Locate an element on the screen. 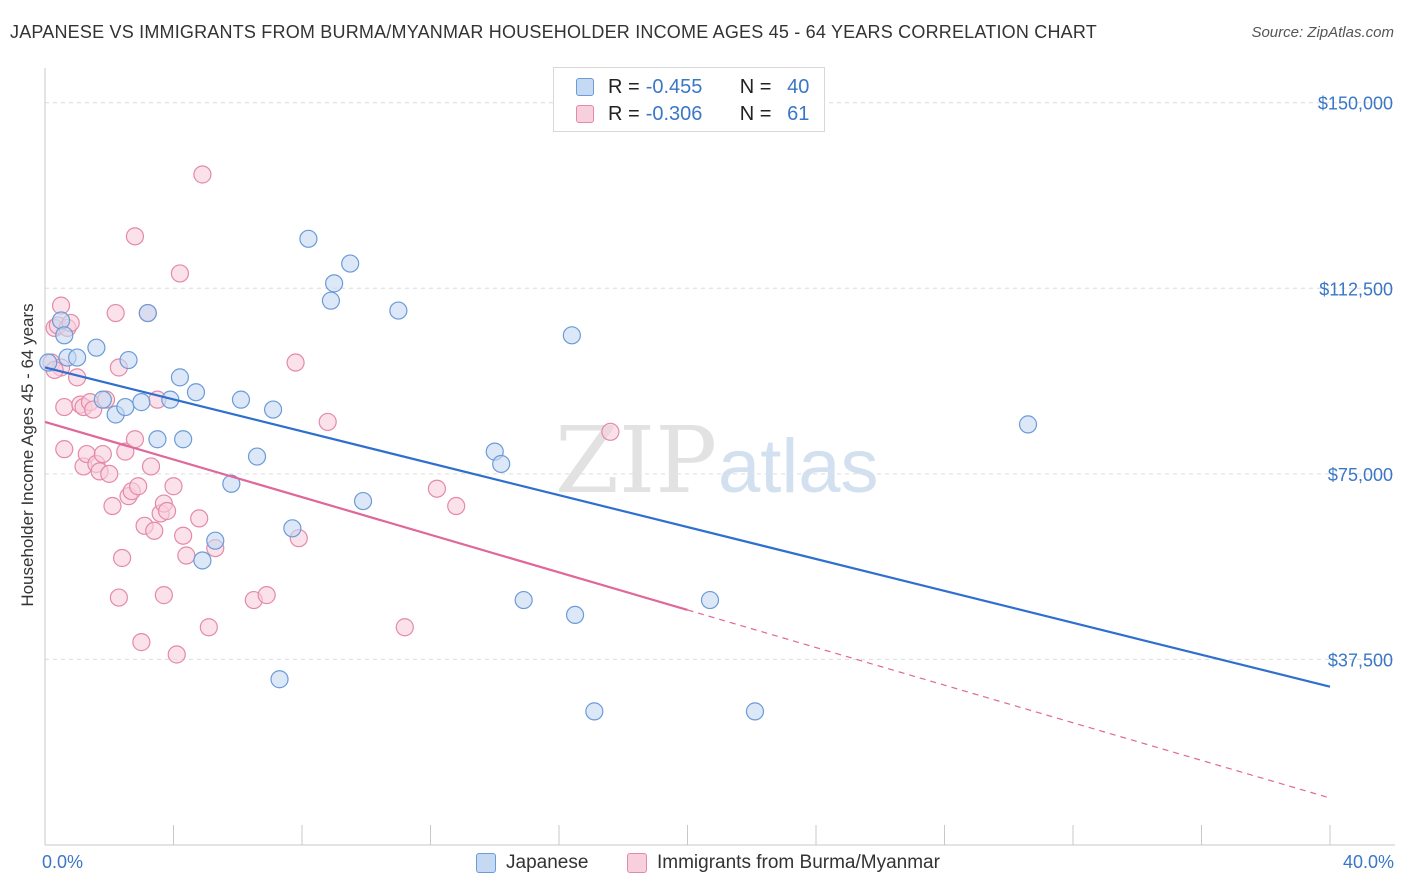 The height and width of the screenshot is (892, 1406). burma-swatch is located at coordinates (585, 114).